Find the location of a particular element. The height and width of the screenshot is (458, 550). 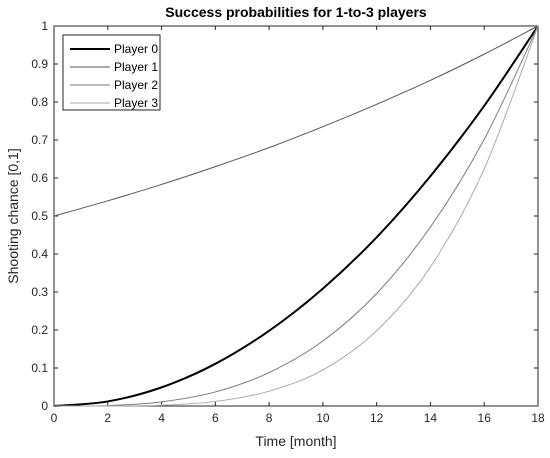

legend-label: Player 2 is located at coordinates (136, 85).